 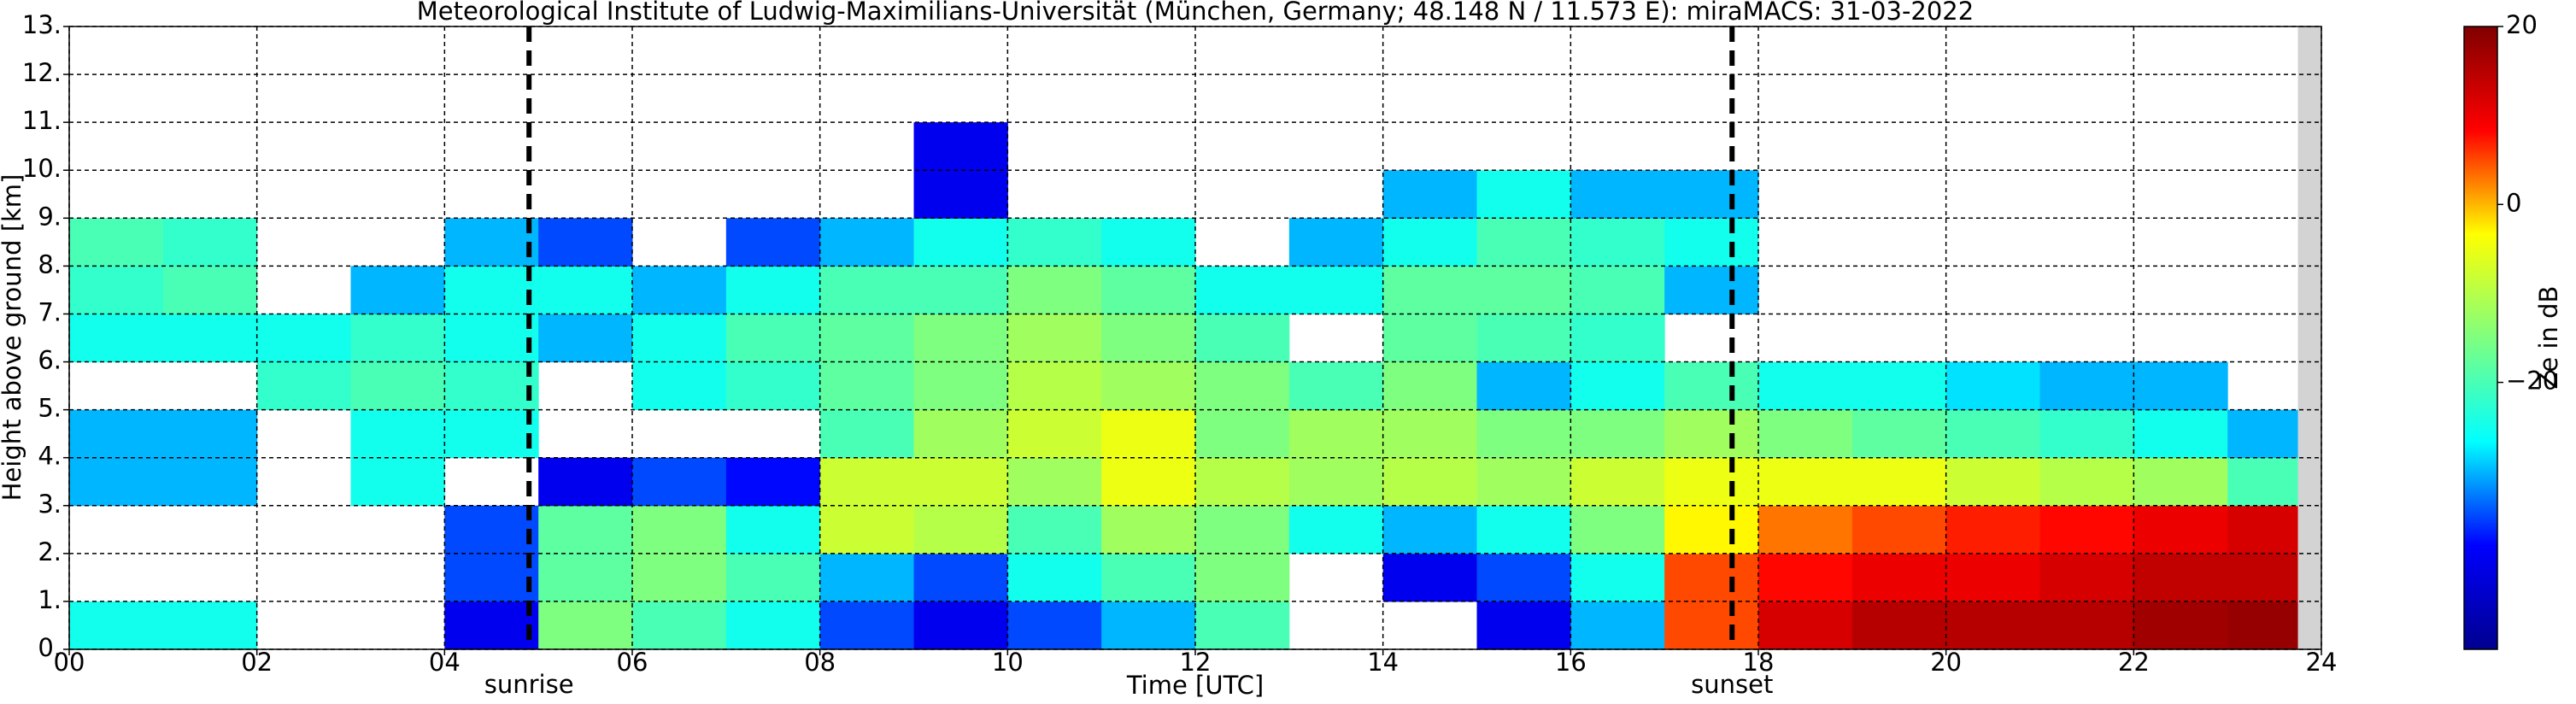 I want to click on x-tick-label: 22, so click(x=2134, y=662).